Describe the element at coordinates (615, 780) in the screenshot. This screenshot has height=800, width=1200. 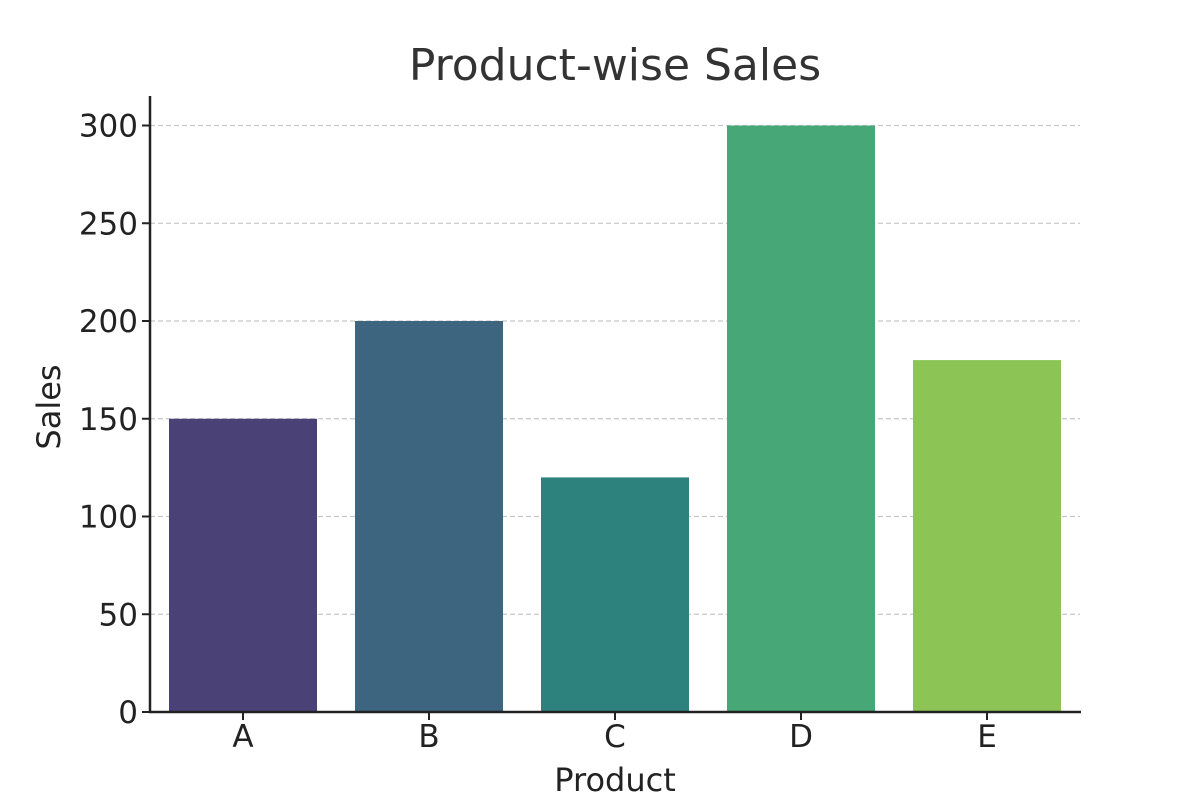
I see `x-axis-label: Product` at that location.